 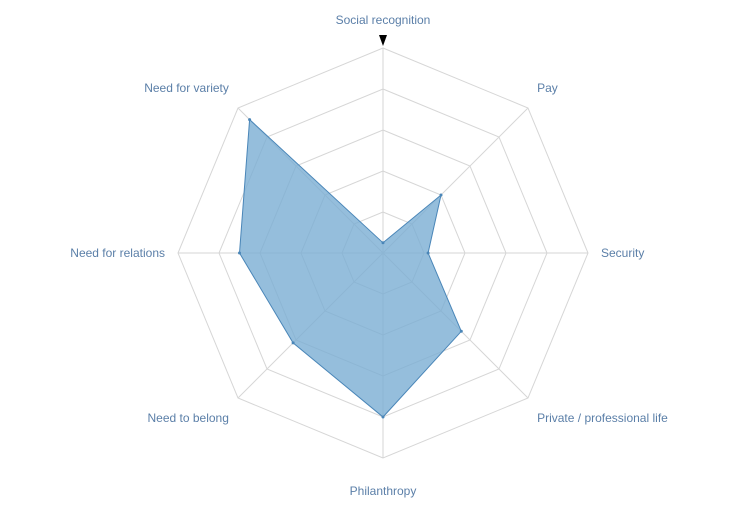 What do you see at coordinates (187, 418) in the screenshot?
I see `axis-label-5: Need to belong` at bounding box center [187, 418].